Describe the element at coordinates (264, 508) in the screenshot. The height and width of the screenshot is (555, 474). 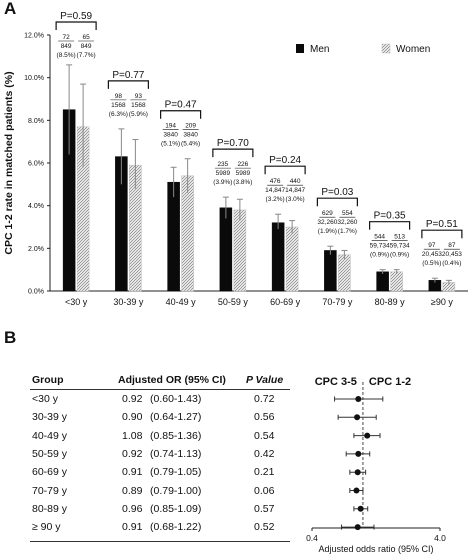
I see `table-cell-p: 0.57` at that location.